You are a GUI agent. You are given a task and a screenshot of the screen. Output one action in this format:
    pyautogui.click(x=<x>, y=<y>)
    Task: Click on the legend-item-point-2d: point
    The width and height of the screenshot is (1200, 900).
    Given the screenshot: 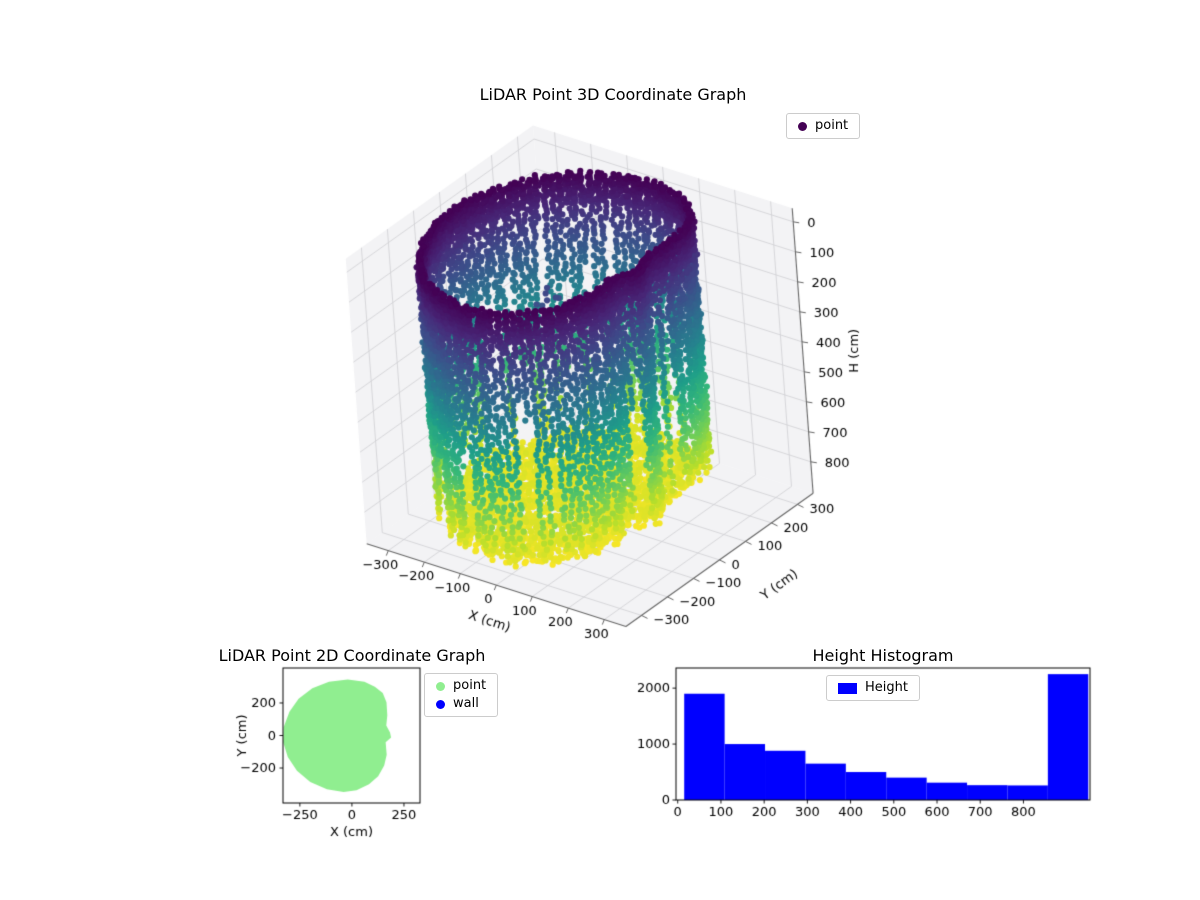 What is the action you would take?
    pyautogui.click(x=461, y=686)
    